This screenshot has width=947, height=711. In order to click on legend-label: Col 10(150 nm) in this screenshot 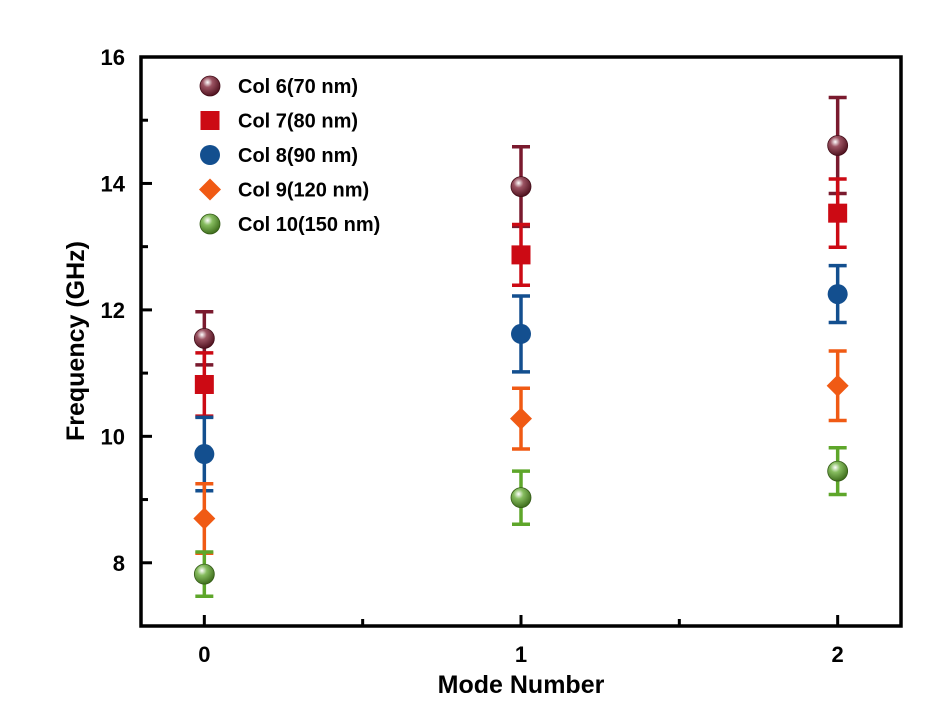, I will do `click(309, 225)`.